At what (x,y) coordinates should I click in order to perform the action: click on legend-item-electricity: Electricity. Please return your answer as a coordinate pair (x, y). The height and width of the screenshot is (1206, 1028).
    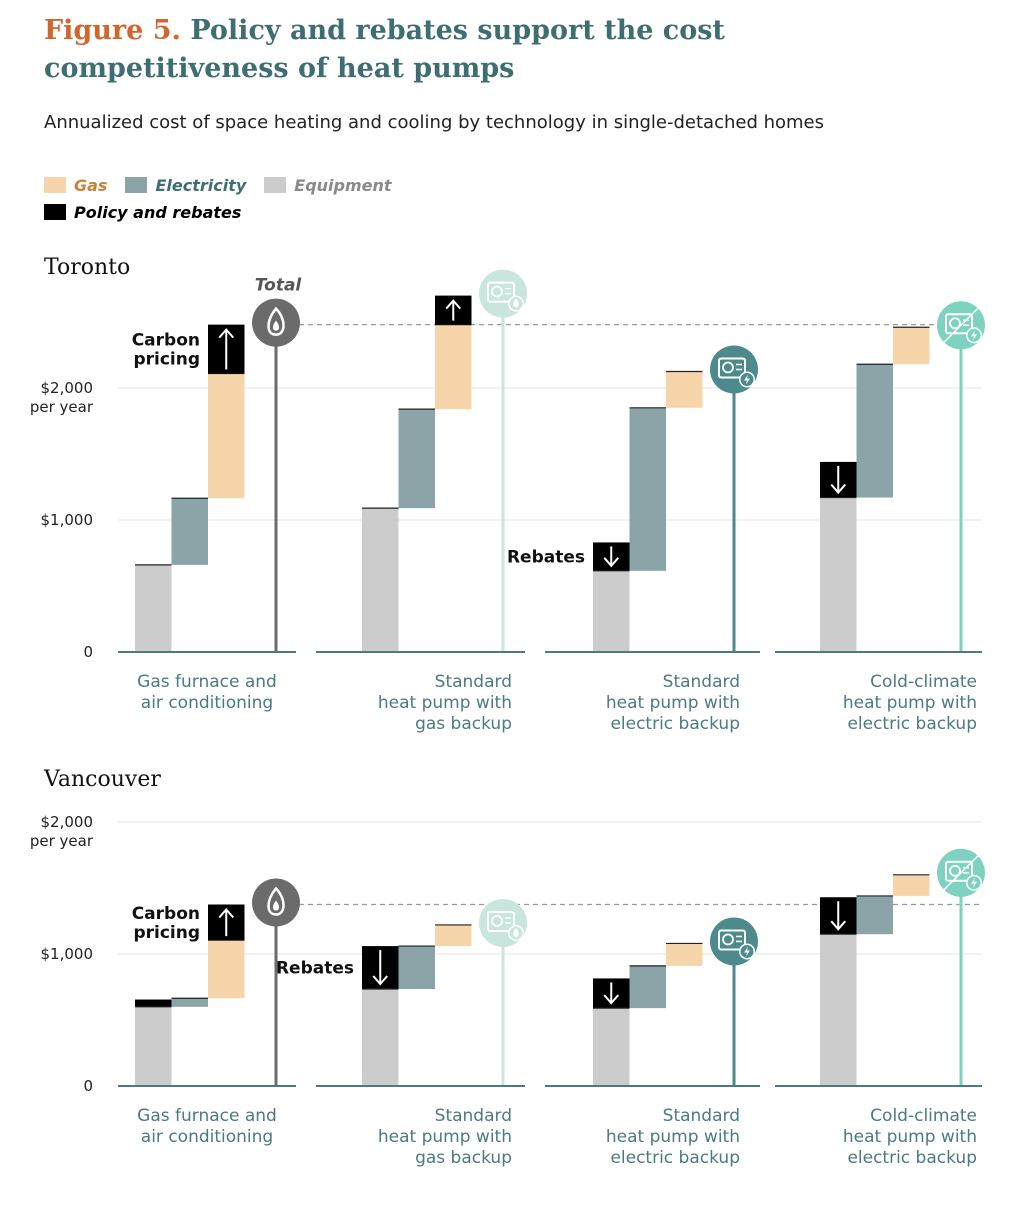
    Looking at the image, I should click on (185, 185).